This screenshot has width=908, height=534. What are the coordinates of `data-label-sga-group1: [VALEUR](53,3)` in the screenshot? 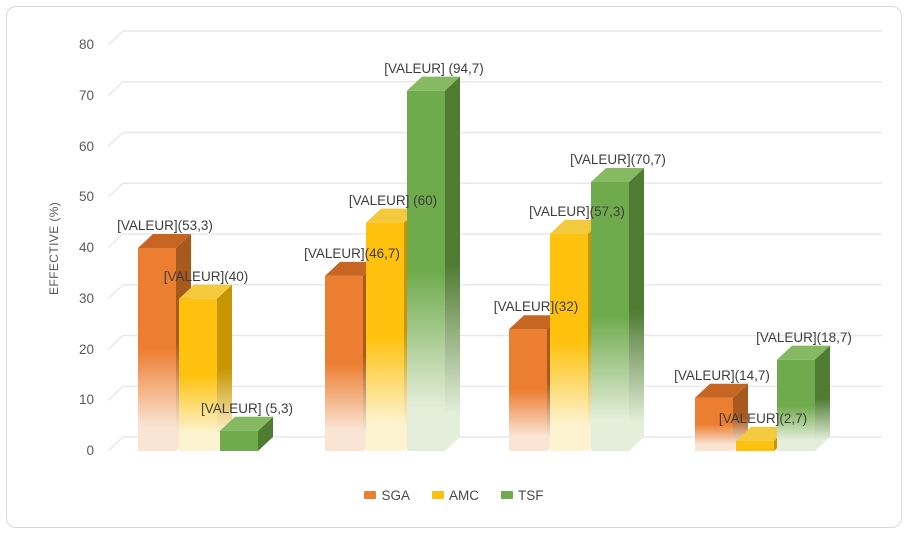 It's located at (165, 225).